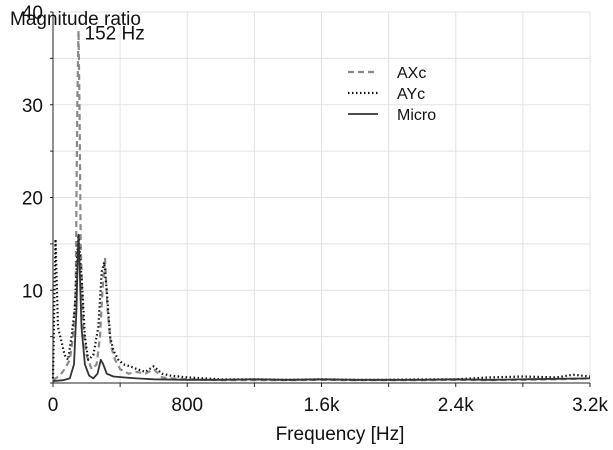 This screenshot has height=450, width=613. I want to click on x-tick-label: 3.2k, so click(590, 405).